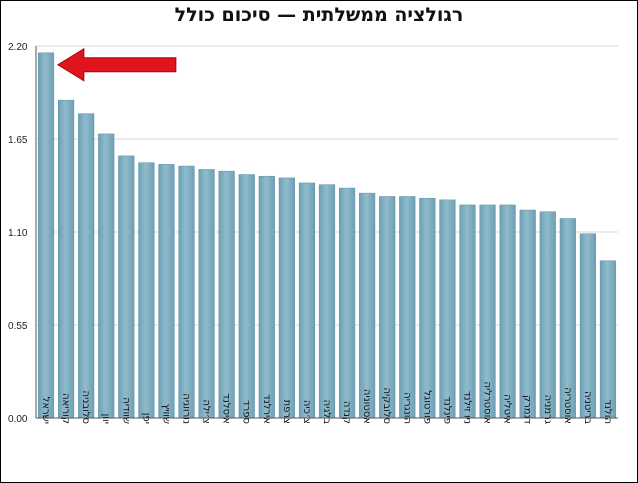 This screenshot has width=638, height=483. I want to click on x-tick-label: ניו זילנד, so click(466, 407).